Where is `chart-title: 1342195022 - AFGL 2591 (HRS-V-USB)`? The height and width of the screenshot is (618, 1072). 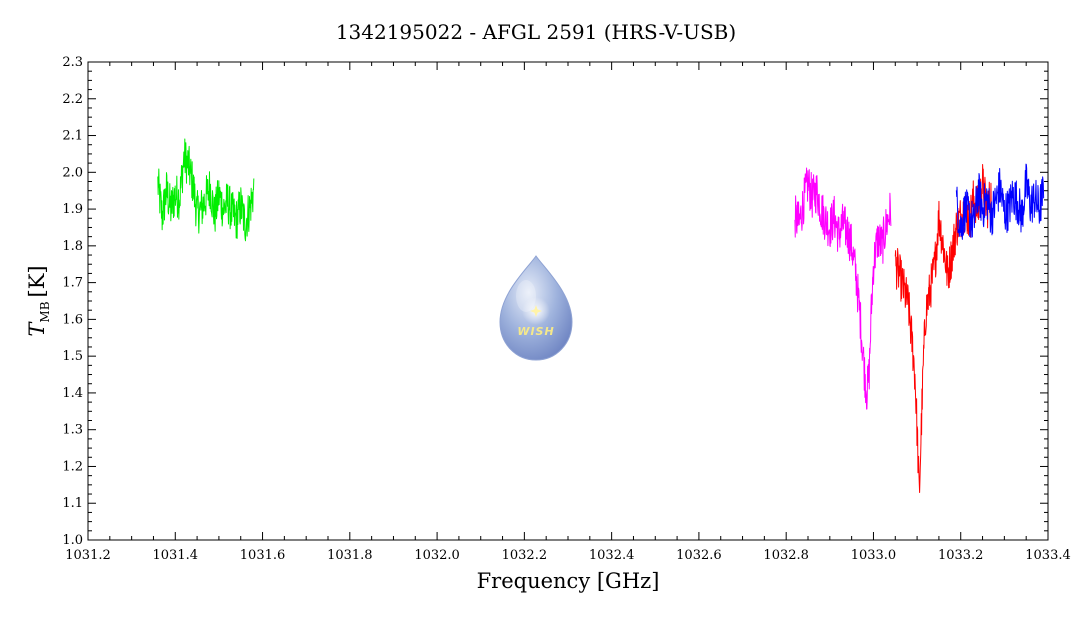
chart-title: 1342195022 - AFGL 2591 (HRS-V-USB) is located at coordinates (536, 32).